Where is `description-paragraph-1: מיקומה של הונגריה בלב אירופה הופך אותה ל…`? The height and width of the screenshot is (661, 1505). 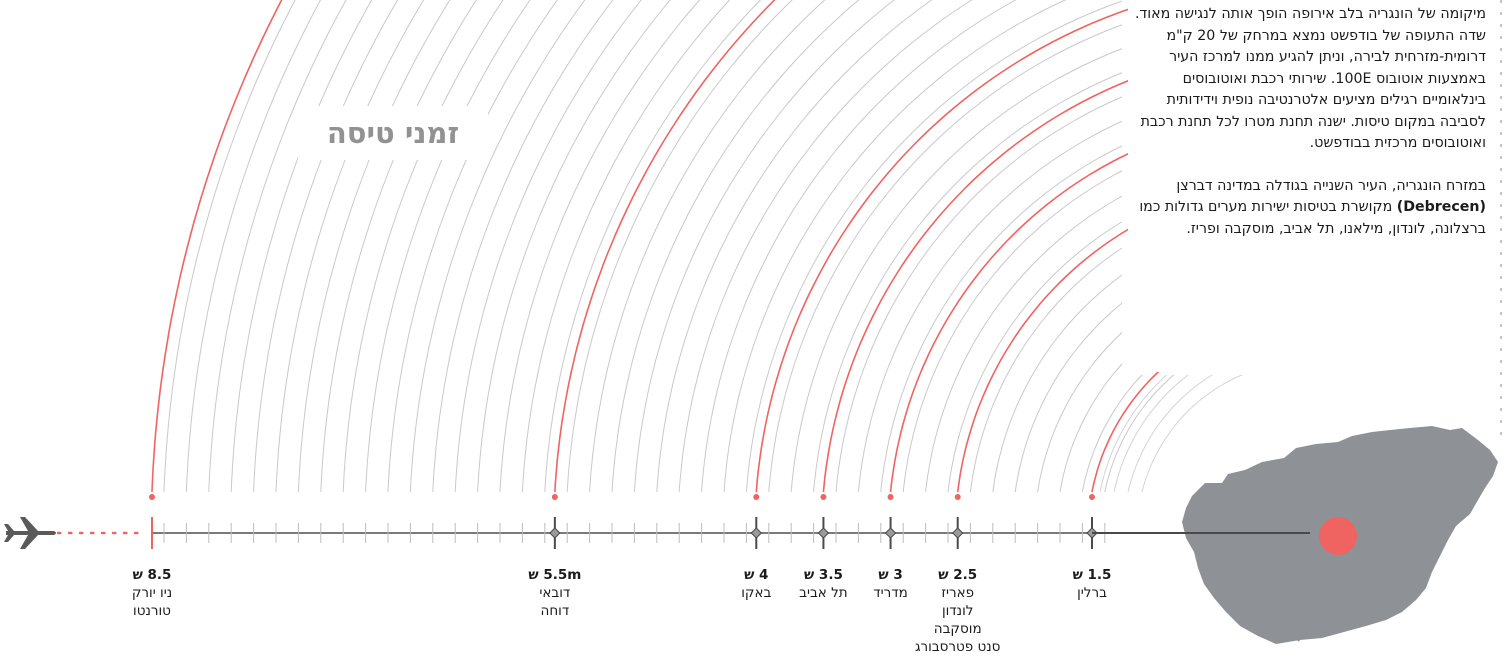 description-paragraph-1: מיקומה של הונגריה בלב אירופה הופך אותה ל… is located at coordinates (1310, 78).